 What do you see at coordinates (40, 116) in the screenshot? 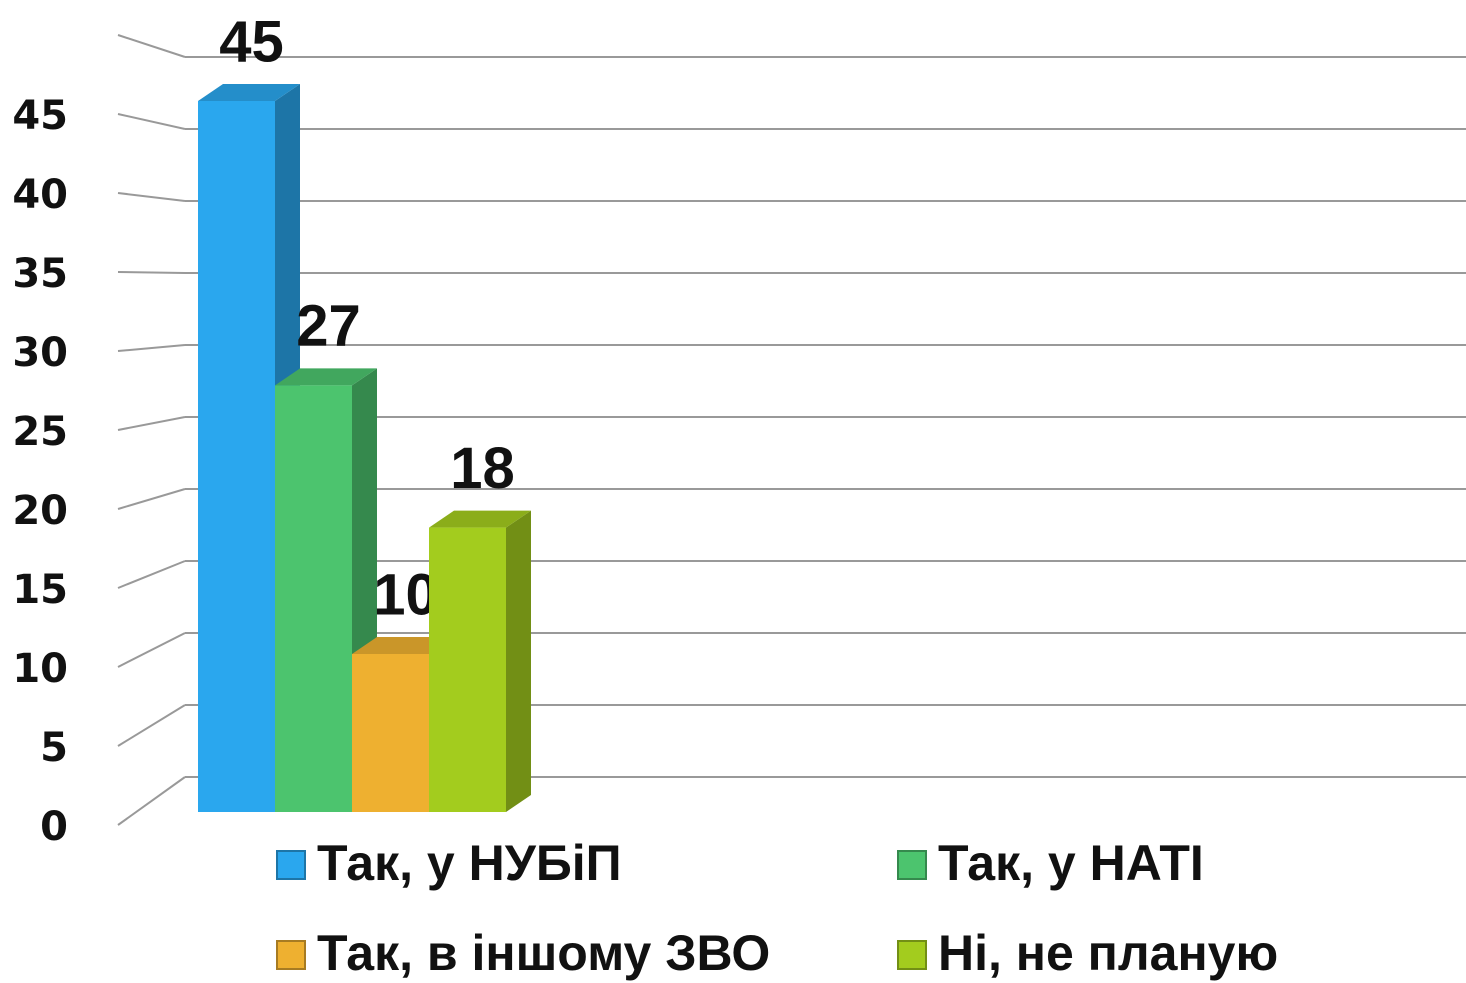
I see `y-tick-label: 45` at bounding box center [40, 116].